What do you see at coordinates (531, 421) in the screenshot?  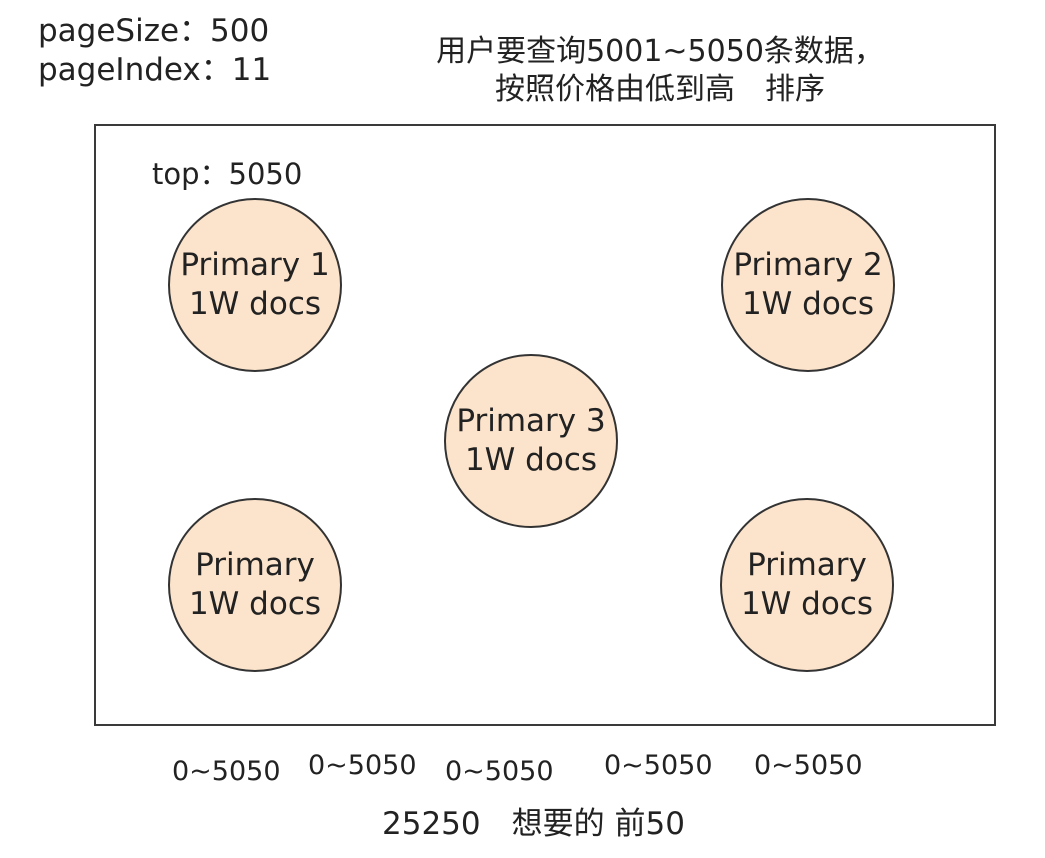 I see `shard-name: Primary 3` at bounding box center [531, 421].